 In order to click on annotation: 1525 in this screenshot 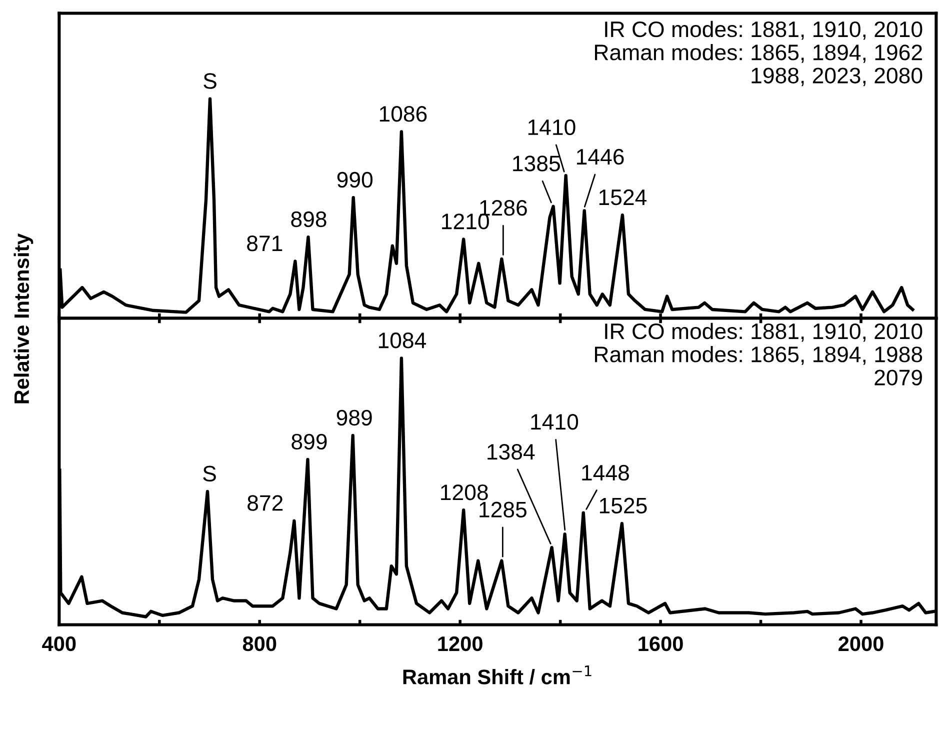, I will do `click(623, 506)`.